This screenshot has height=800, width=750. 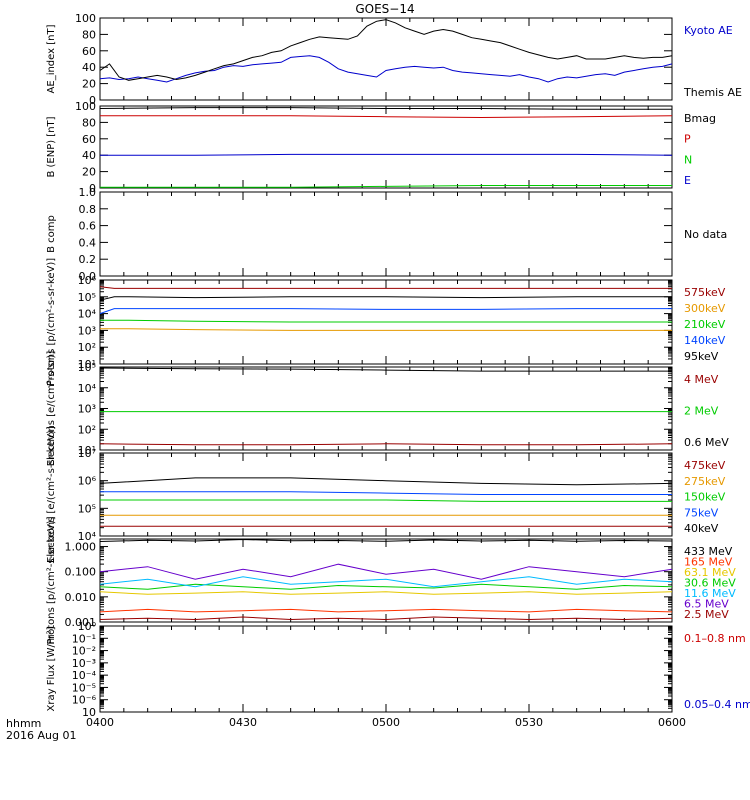 I want to click on legend-label: 140keV, so click(x=705, y=340).